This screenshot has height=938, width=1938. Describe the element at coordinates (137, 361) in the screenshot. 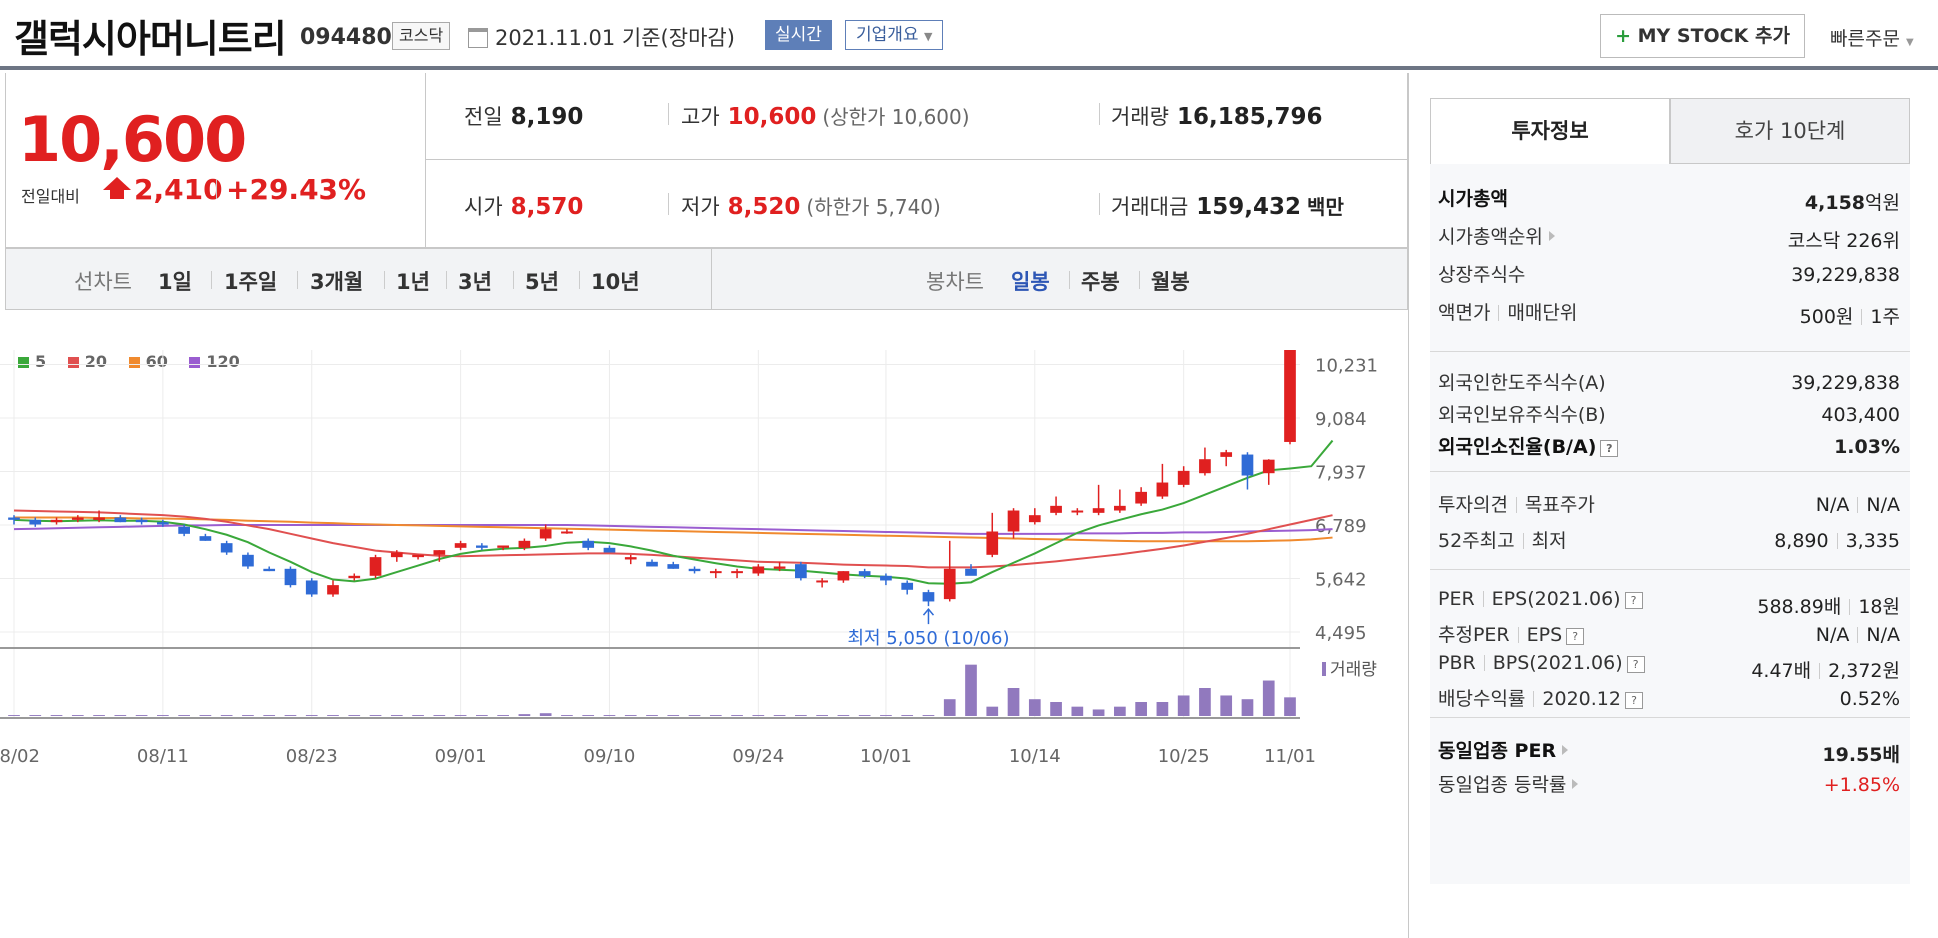

I see `chart-legend: 5 20 60 120` at that location.